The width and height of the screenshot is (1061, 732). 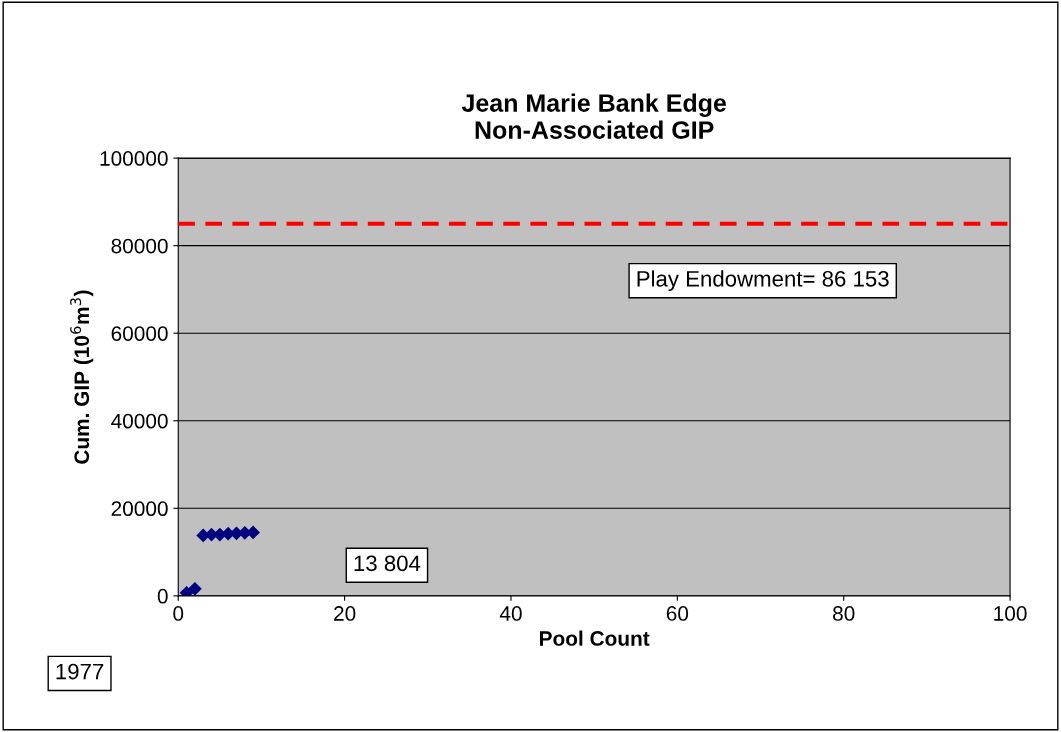 I want to click on y-tick-label: 20000, so click(x=139, y=509).